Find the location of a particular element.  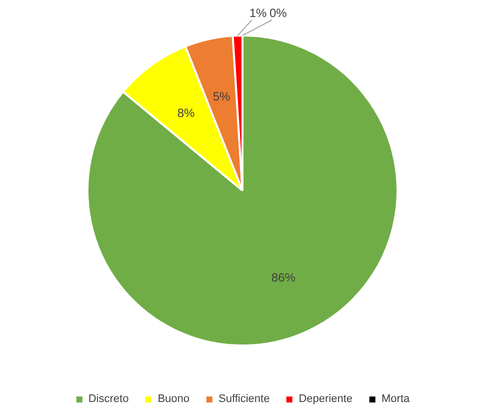

legend-label: Buono is located at coordinates (174, 399).